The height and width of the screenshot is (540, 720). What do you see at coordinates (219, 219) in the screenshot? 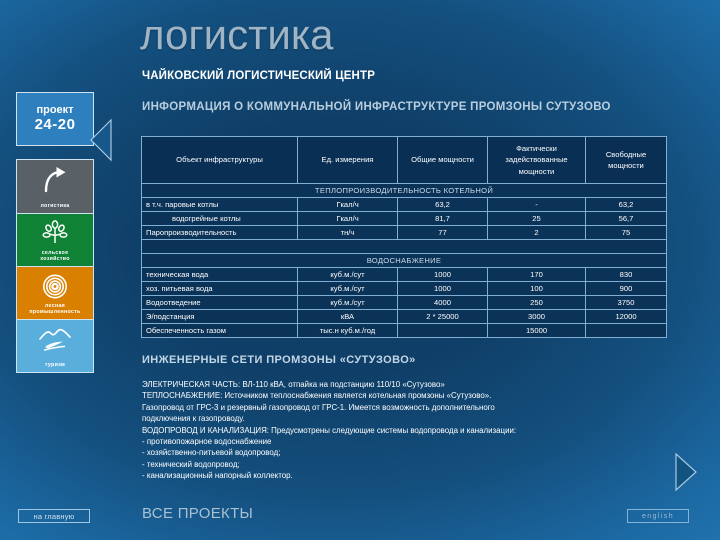
I see `cell-object: водогрейные котлы` at bounding box center [219, 219].